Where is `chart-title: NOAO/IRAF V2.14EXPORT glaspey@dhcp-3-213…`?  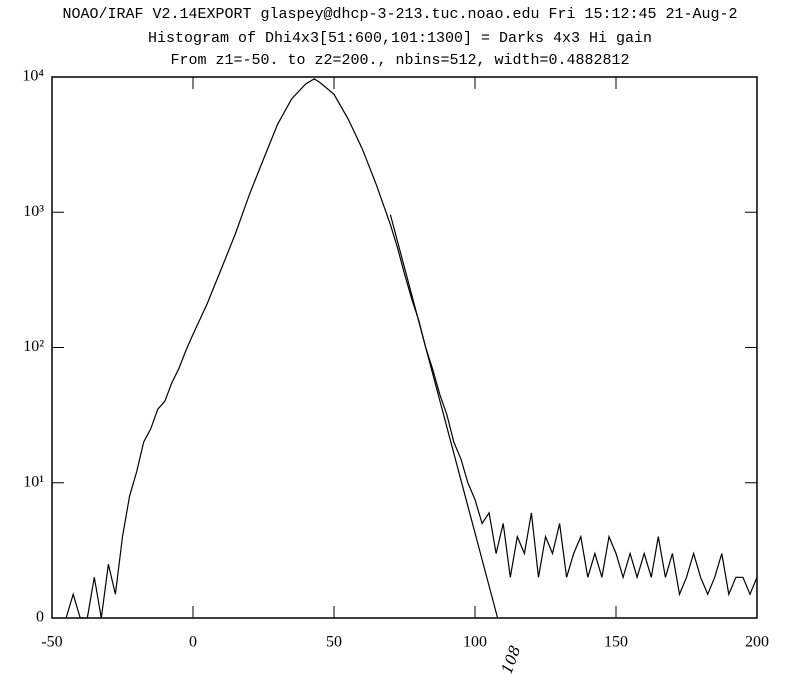 chart-title: NOAO/IRAF V2.14EXPORT glaspey@dhcp-3-213… is located at coordinates (399, 14).